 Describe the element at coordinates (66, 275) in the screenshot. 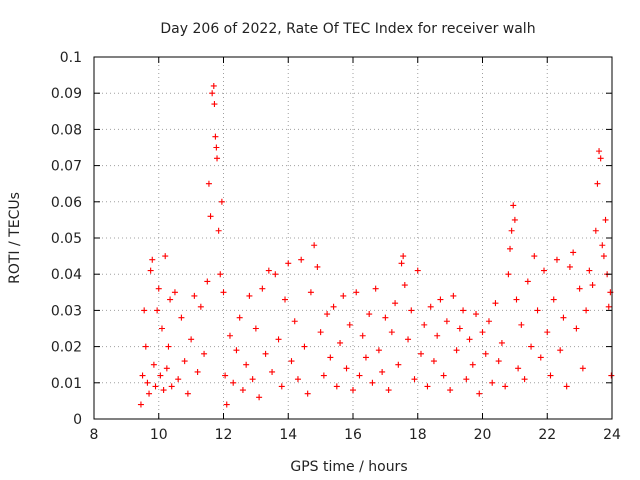

I see `y-tick-label: 0.04` at that location.